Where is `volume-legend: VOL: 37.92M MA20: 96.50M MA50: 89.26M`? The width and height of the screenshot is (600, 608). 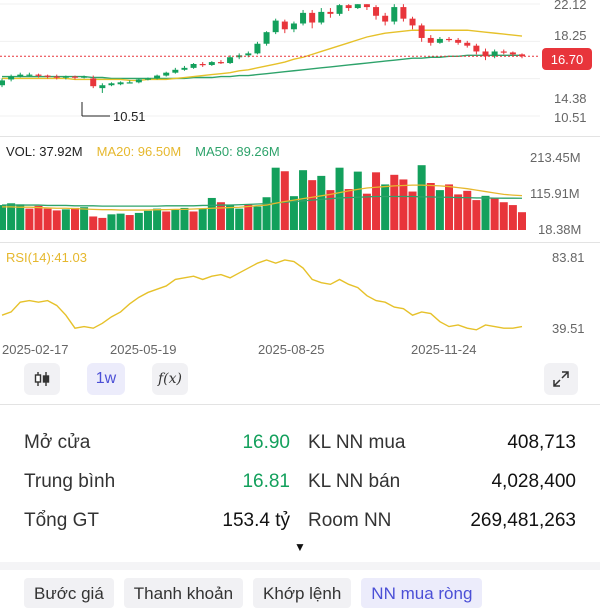
volume-legend: VOL: 37.92M MA20: 96.50M MA50: 89.26M is located at coordinates (143, 151).